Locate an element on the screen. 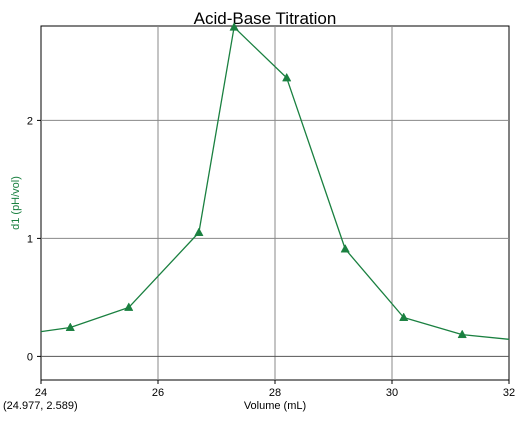 The height and width of the screenshot is (422, 531). y-tick-label: 1 is located at coordinates (30, 239).